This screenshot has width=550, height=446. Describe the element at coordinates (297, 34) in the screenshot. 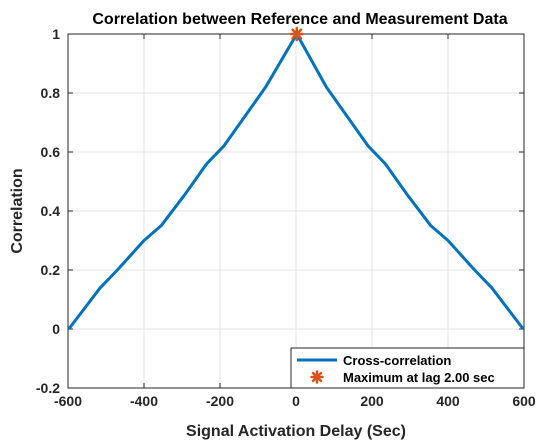

I see `maximum-marker` at that location.